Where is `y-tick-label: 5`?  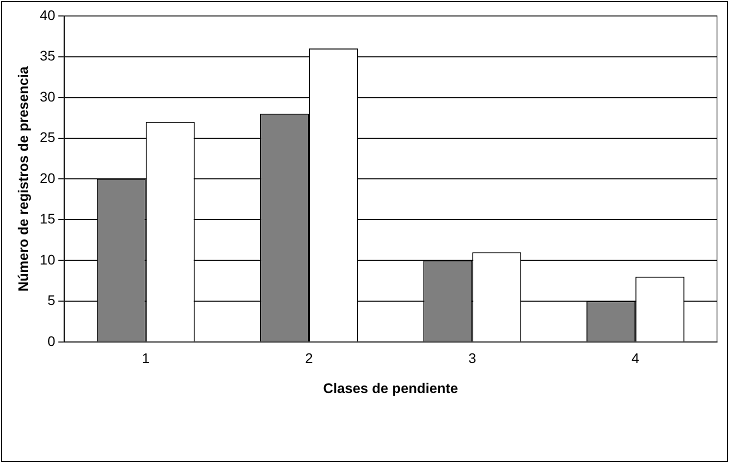 y-tick-label: 5 is located at coordinates (51, 300).